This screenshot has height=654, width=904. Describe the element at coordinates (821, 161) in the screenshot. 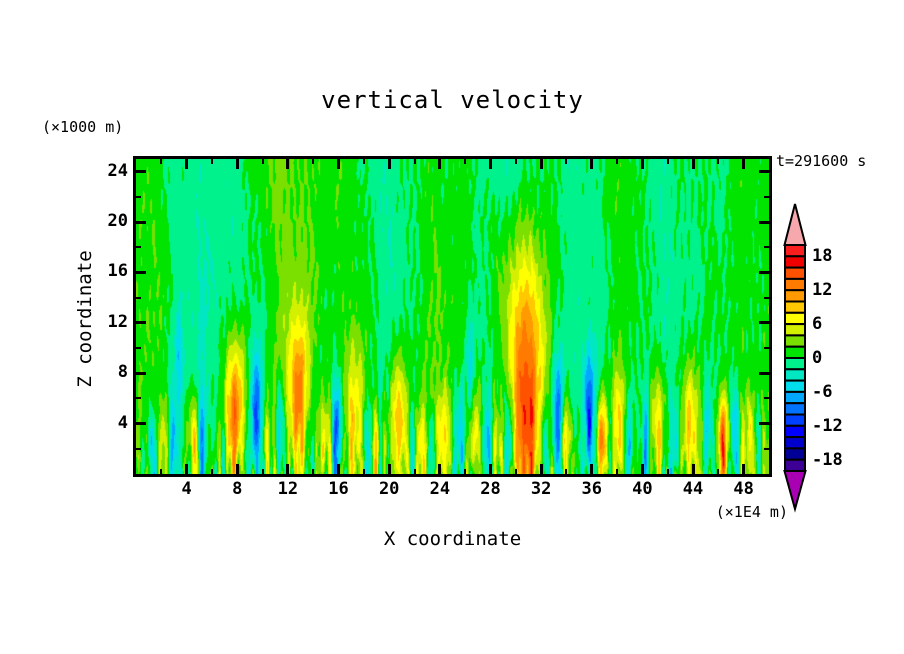

I see `time-stamp-label: t=291600 s` at that location.